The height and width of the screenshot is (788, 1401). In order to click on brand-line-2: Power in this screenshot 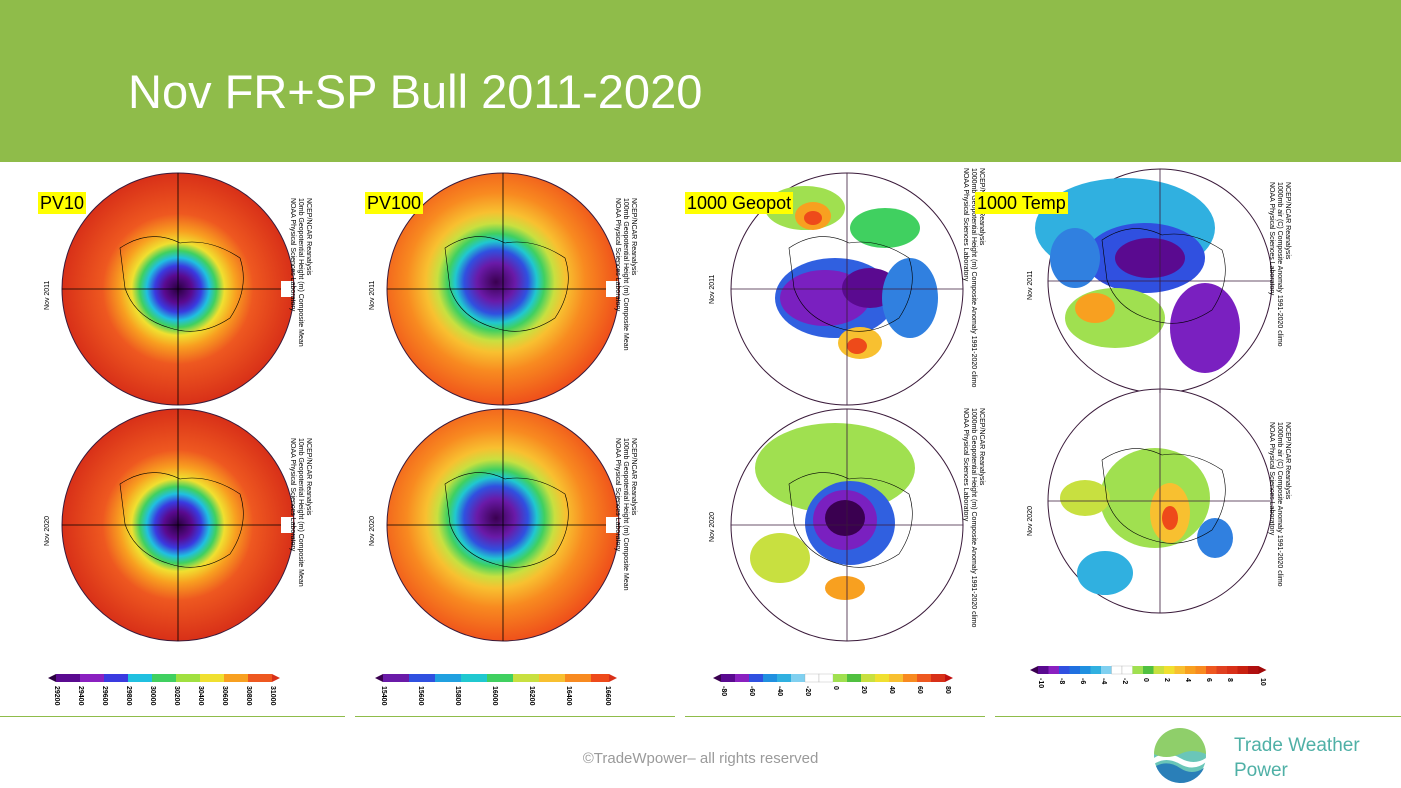, I will do `click(1261, 770)`.